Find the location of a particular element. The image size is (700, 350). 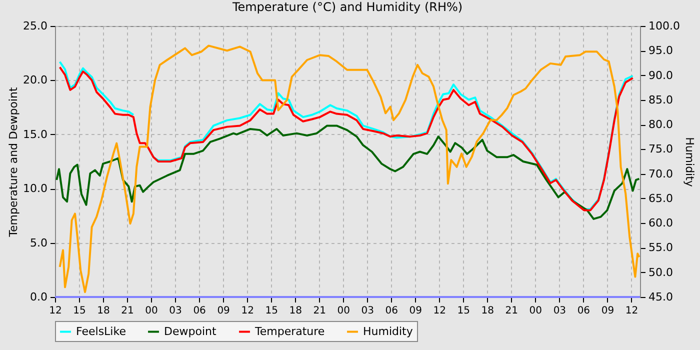

legend-label: Temperature is located at coordinates (289, 331).